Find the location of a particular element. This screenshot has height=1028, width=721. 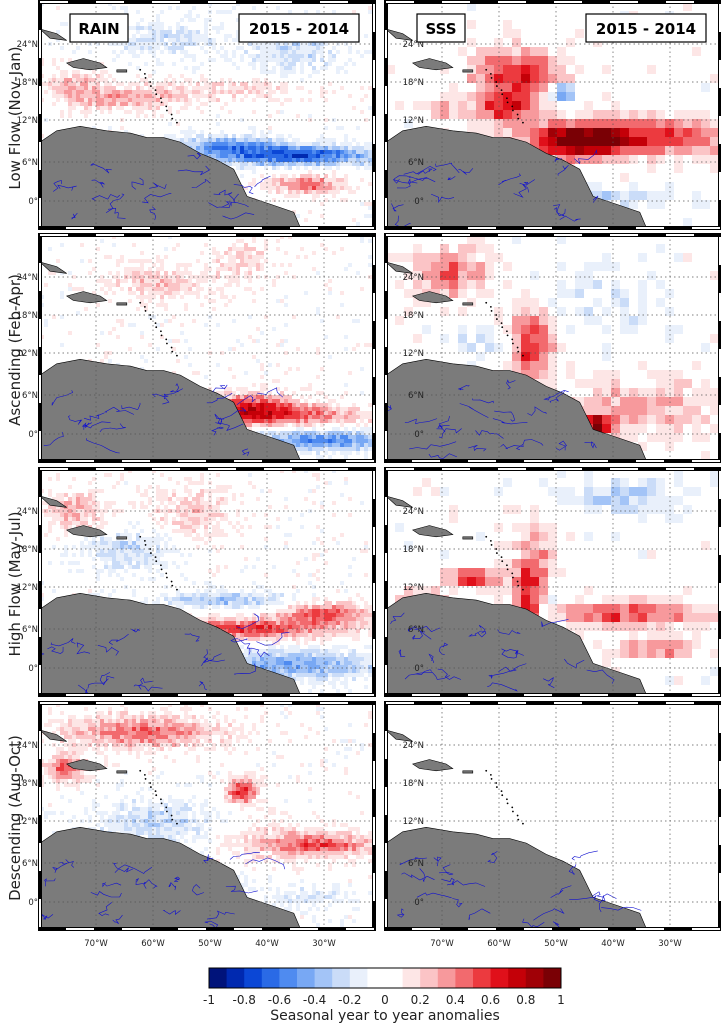

map-panel-sss-2: 24°N18°N12°N6°N0° is located at coordinates (552, 348).